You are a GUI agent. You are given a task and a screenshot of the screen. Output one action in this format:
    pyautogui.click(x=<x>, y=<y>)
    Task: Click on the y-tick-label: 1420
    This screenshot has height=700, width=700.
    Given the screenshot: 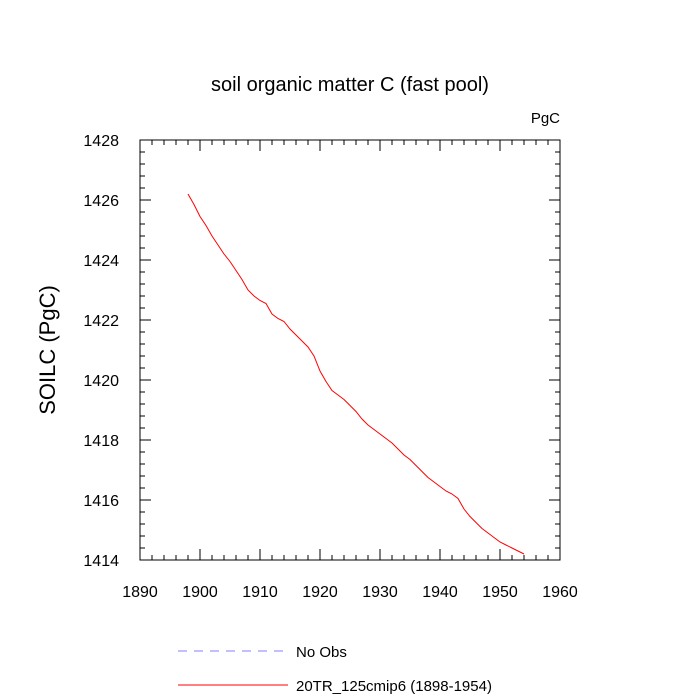 What is the action you would take?
    pyautogui.click(x=101, y=381)
    